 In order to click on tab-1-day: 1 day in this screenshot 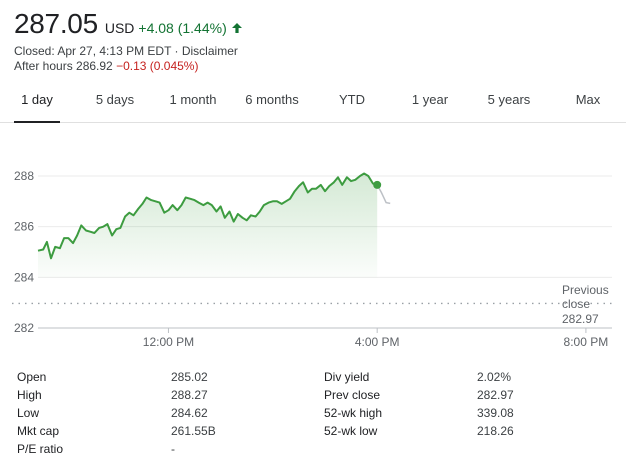, I will do `click(37, 102)`.